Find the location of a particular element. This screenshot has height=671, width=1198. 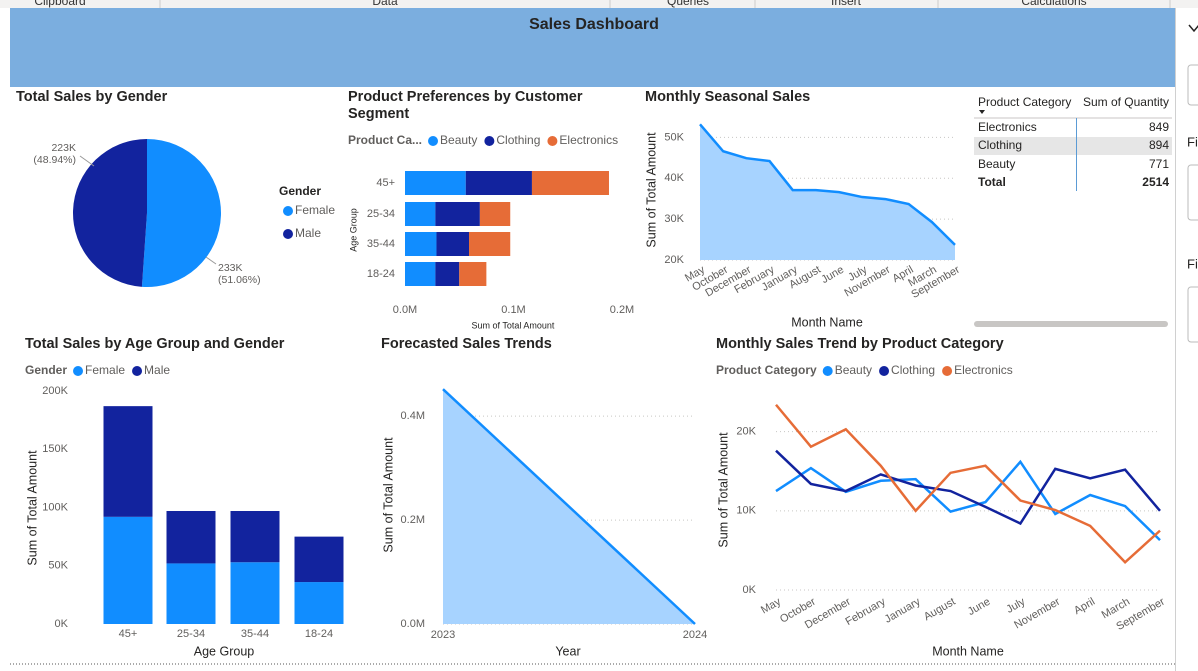

y-tick-label: 30K is located at coordinates (674, 219).